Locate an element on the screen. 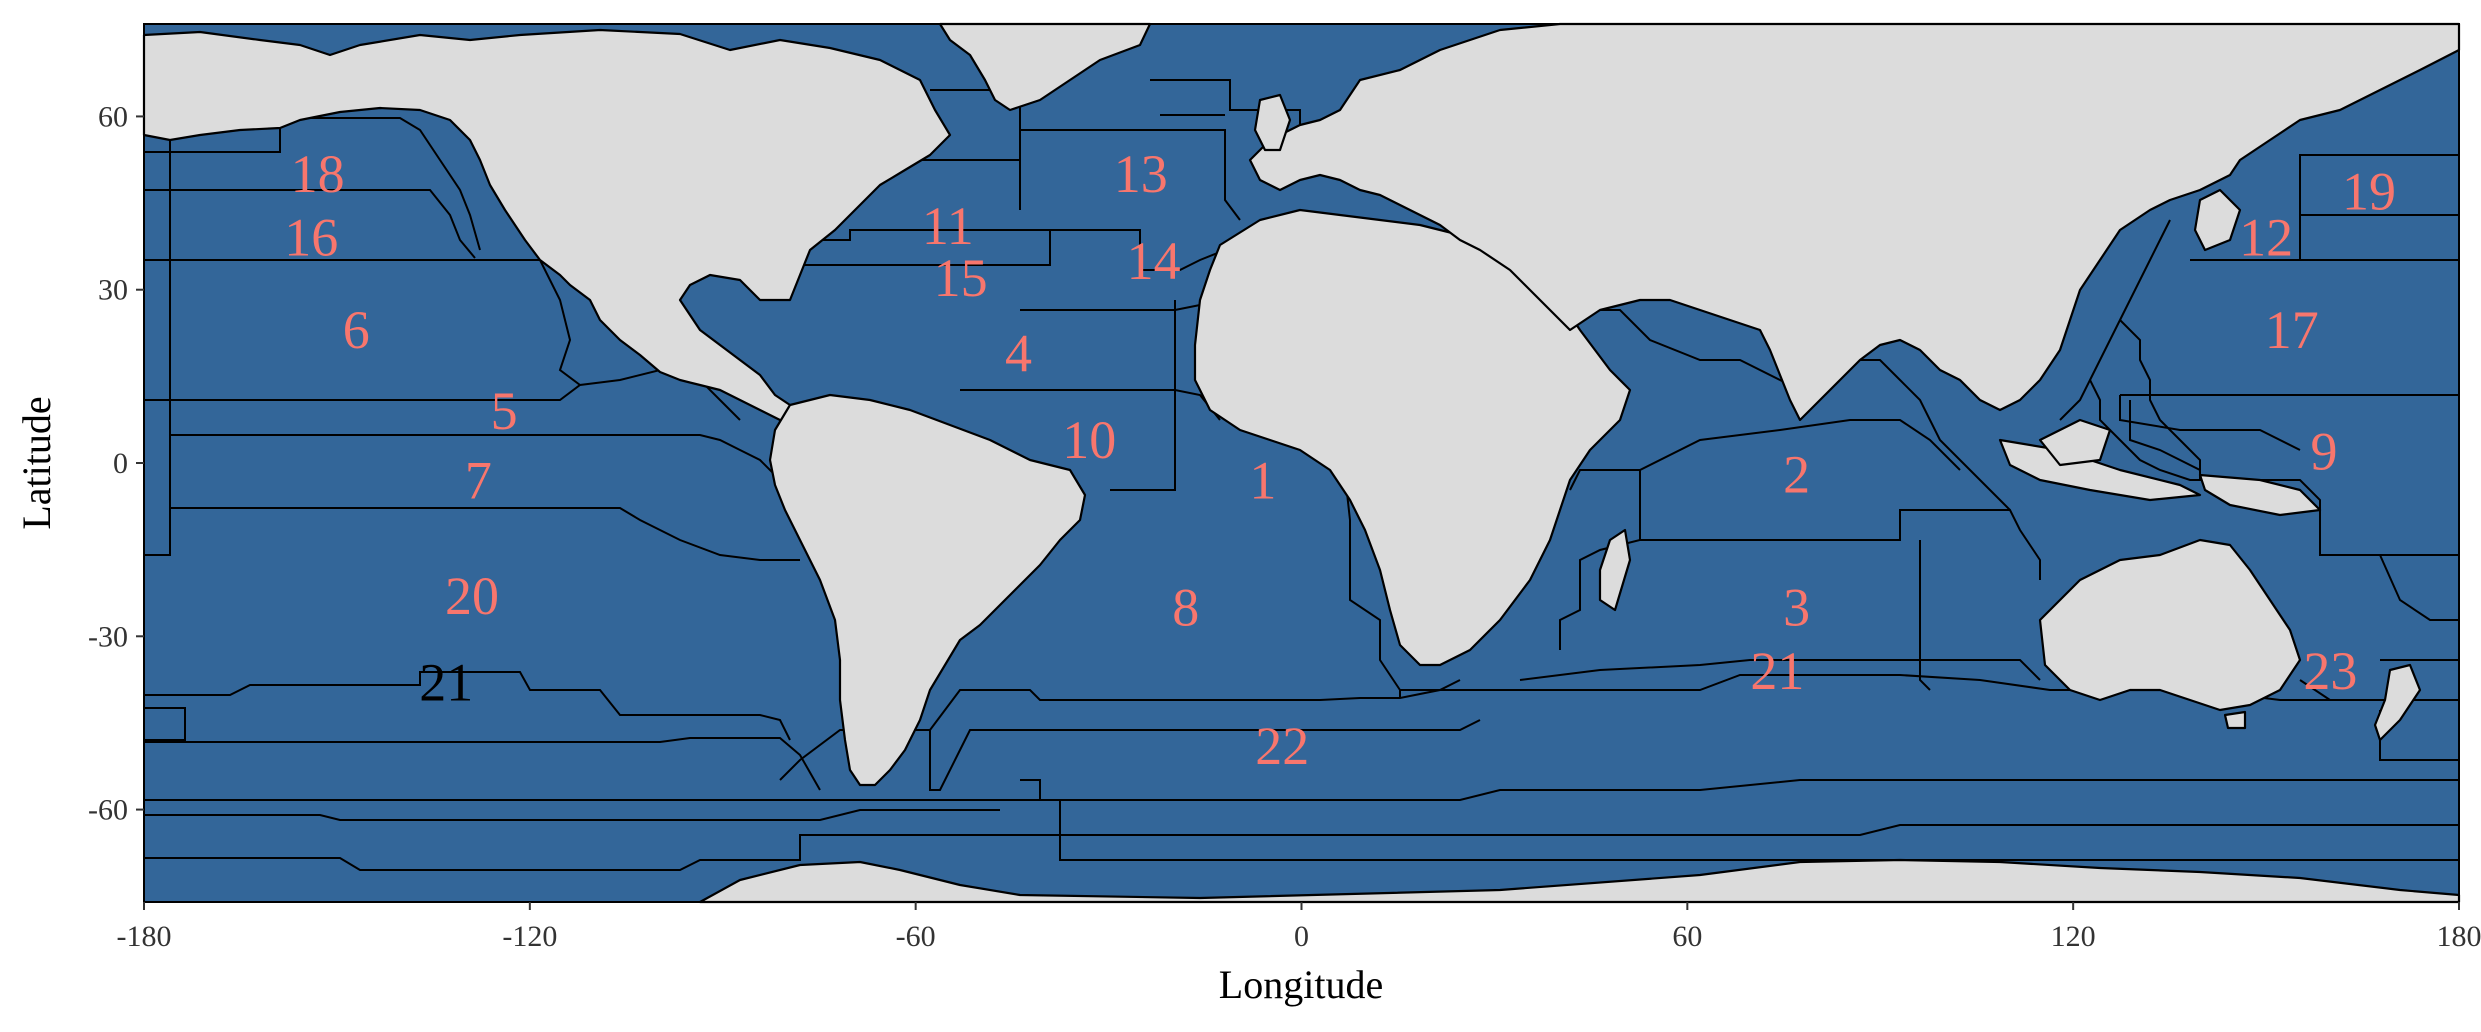 The width and height of the screenshot is (2481, 1032). region-label-18: 18 is located at coordinates (318, 174).